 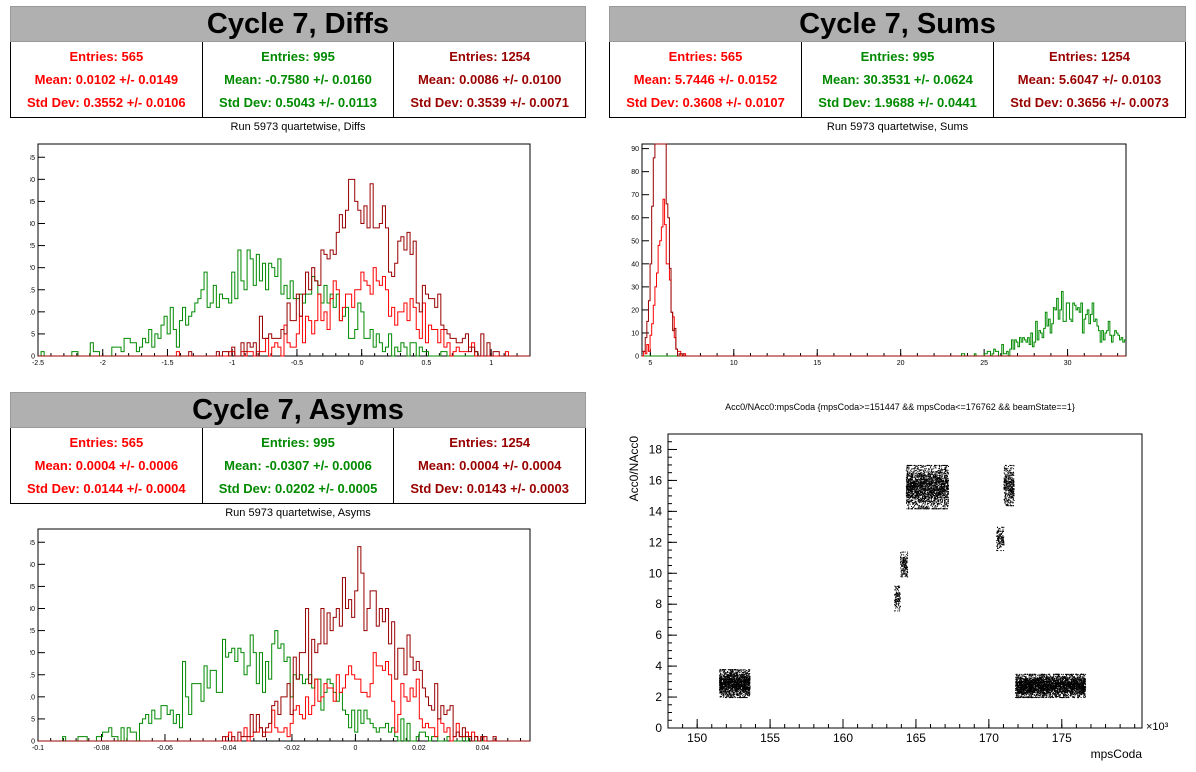 I want to click on x-tick-label: 0, so click(x=362, y=363).